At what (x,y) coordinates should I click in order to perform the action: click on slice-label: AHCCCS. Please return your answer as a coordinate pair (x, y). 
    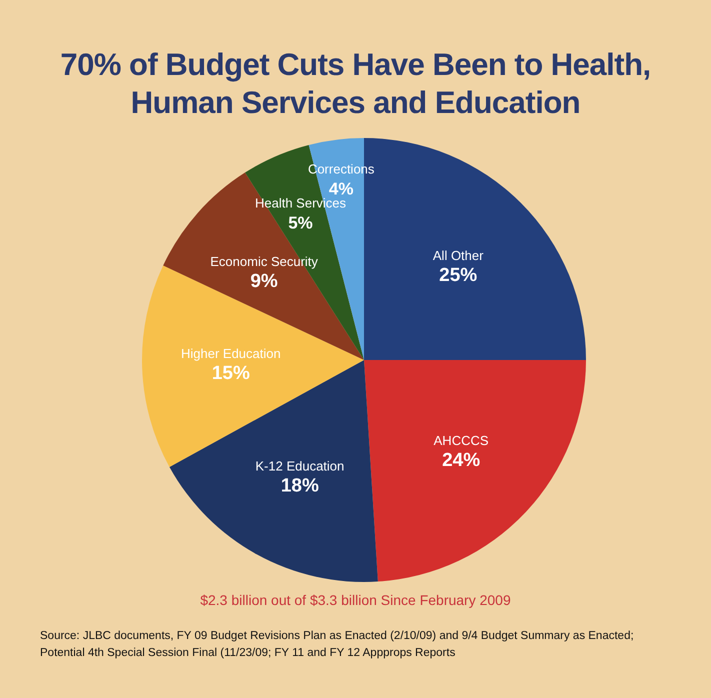
    Looking at the image, I should click on (461, 440).